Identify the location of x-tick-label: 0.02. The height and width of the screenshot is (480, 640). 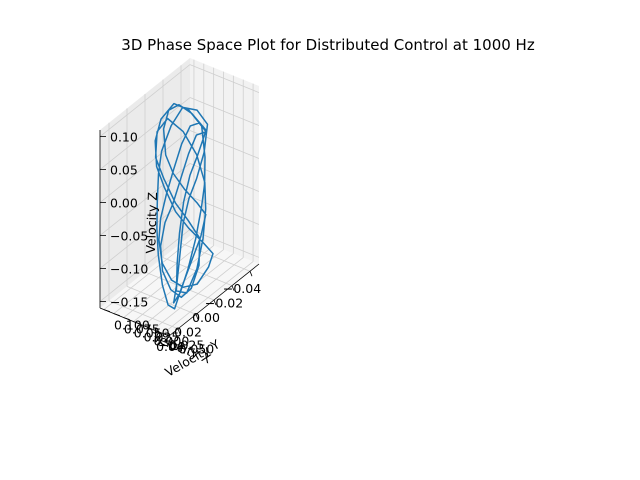
(188, 331).